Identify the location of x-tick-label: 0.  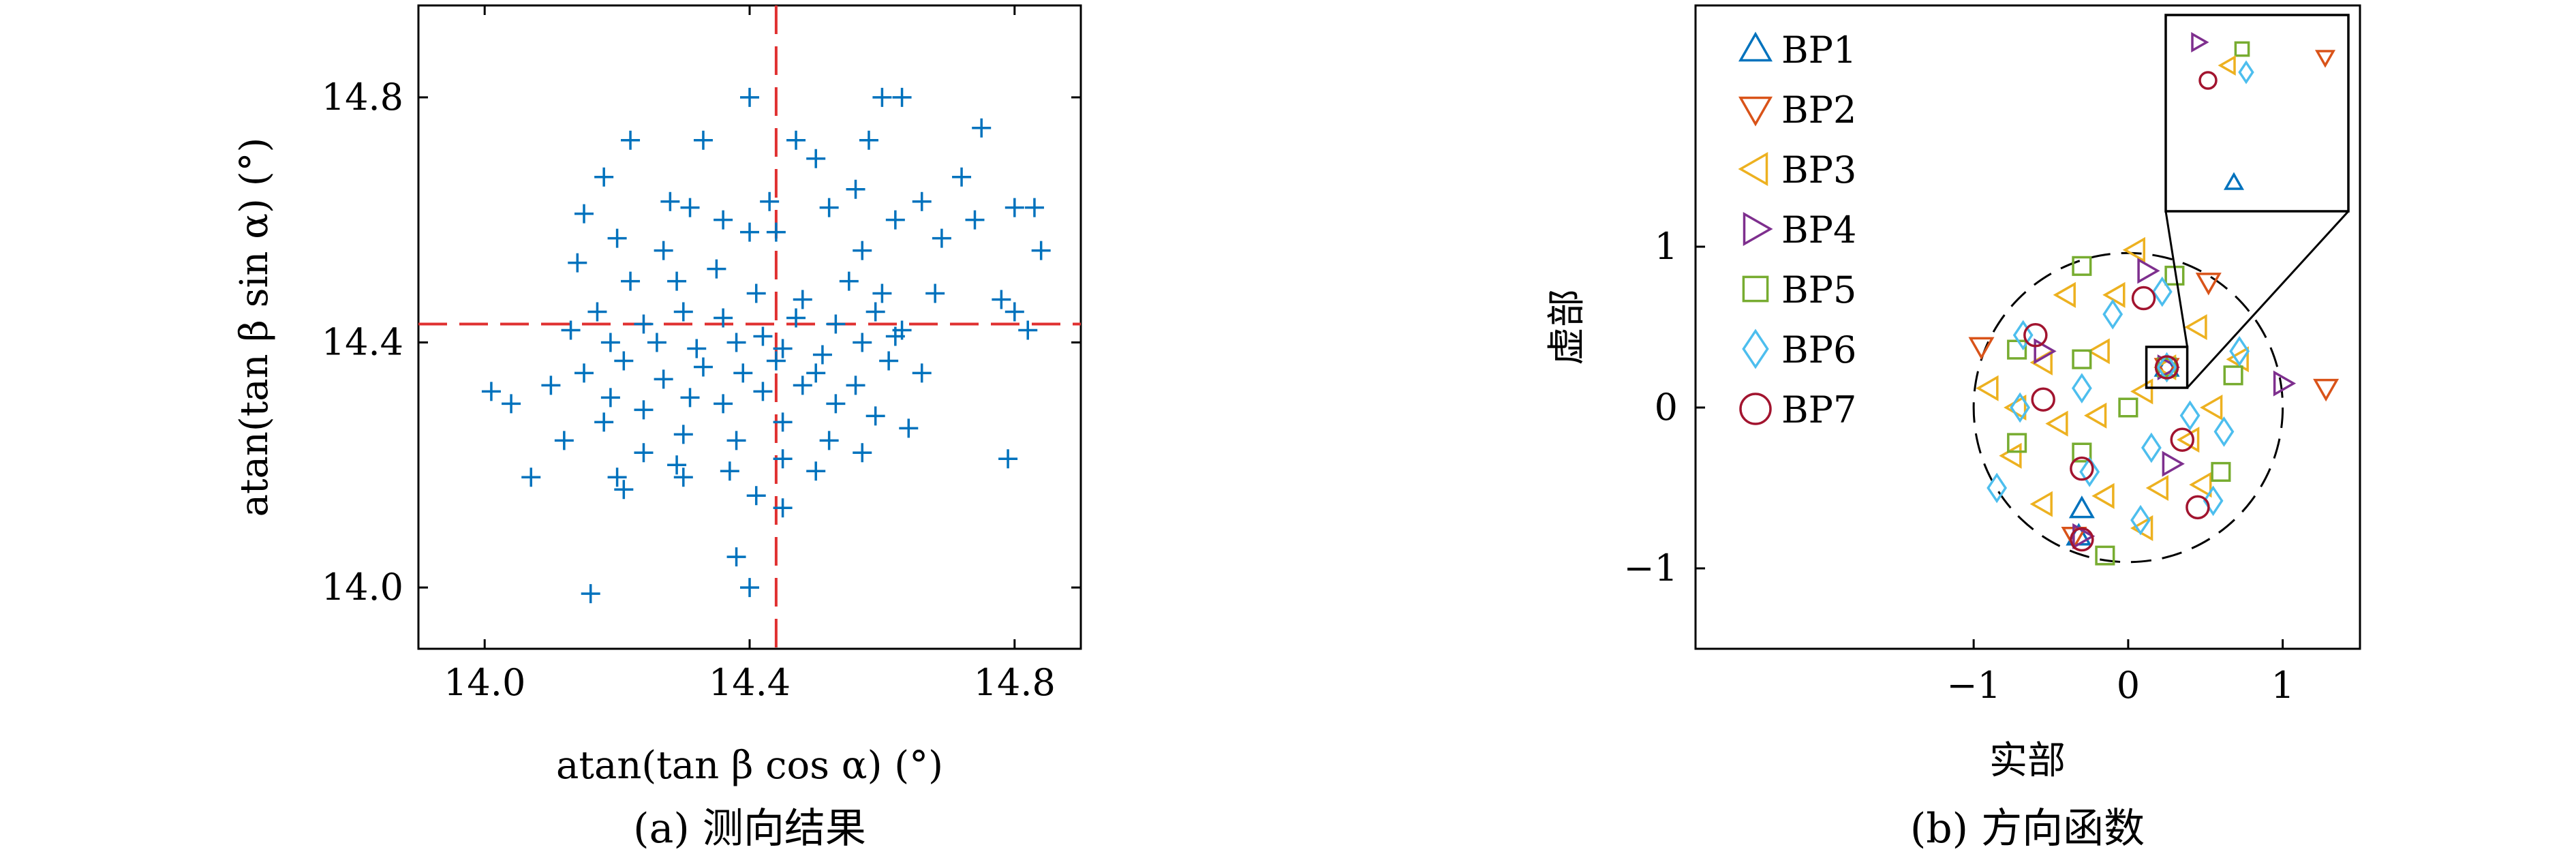
(2128, 685).